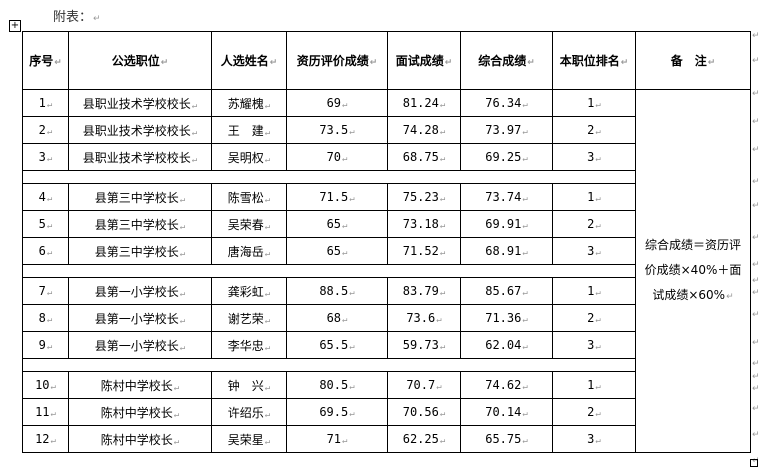  Describe the element at coordinates (506, 385) in the screenshot. I see `cell-total: 74.62` at that location.